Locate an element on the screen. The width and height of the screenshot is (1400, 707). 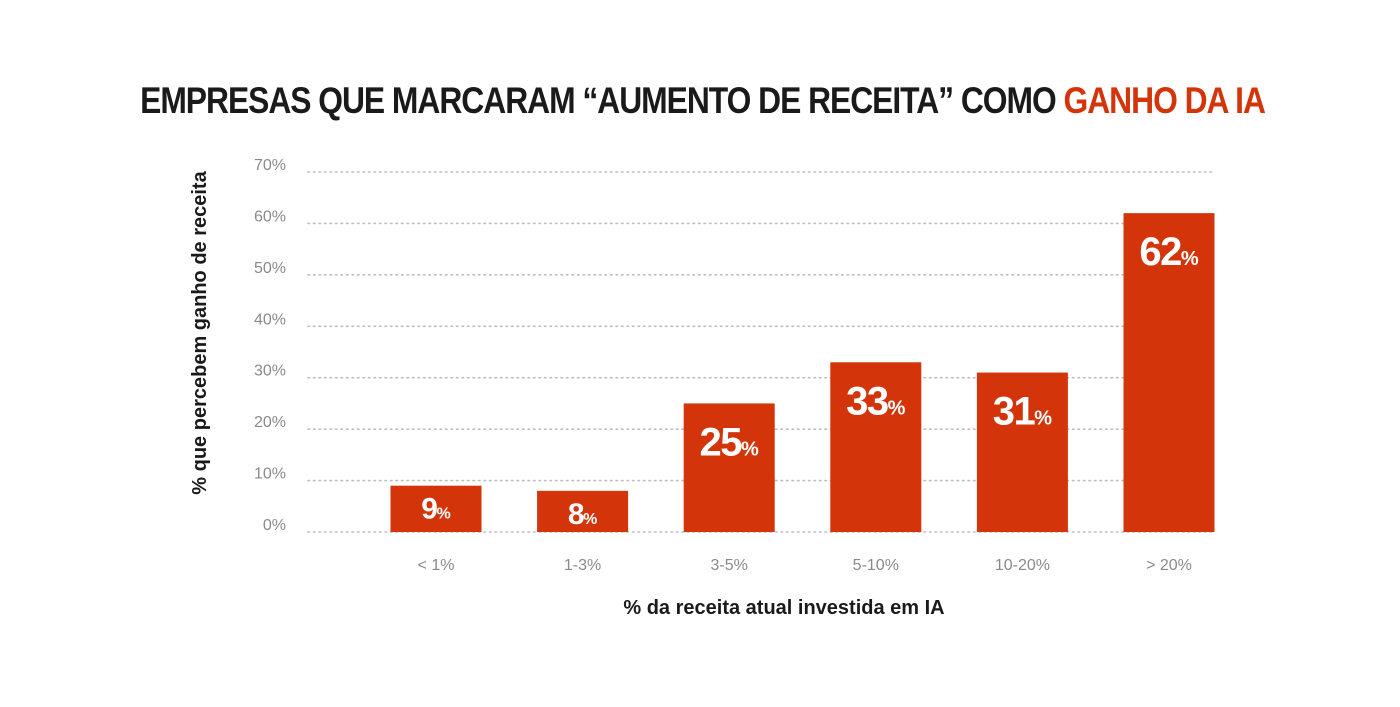
y-axis-label: % que percebem ganho de receita is located at coordinates (200, 332).